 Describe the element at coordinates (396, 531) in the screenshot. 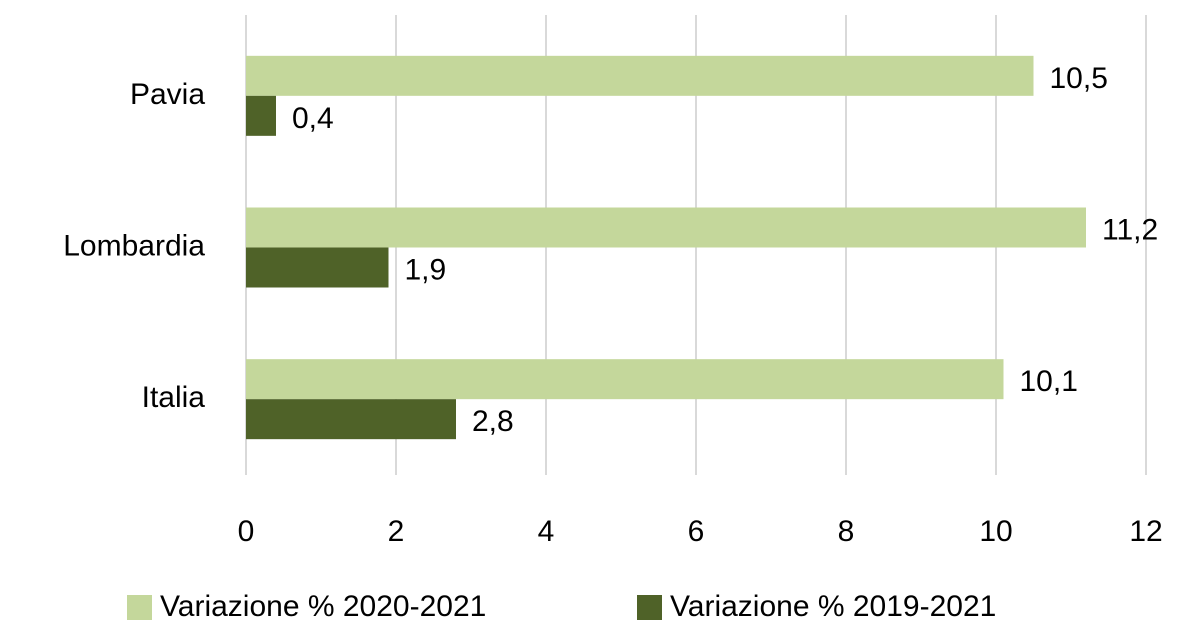

I see `x-tick-label: 2` at that location.